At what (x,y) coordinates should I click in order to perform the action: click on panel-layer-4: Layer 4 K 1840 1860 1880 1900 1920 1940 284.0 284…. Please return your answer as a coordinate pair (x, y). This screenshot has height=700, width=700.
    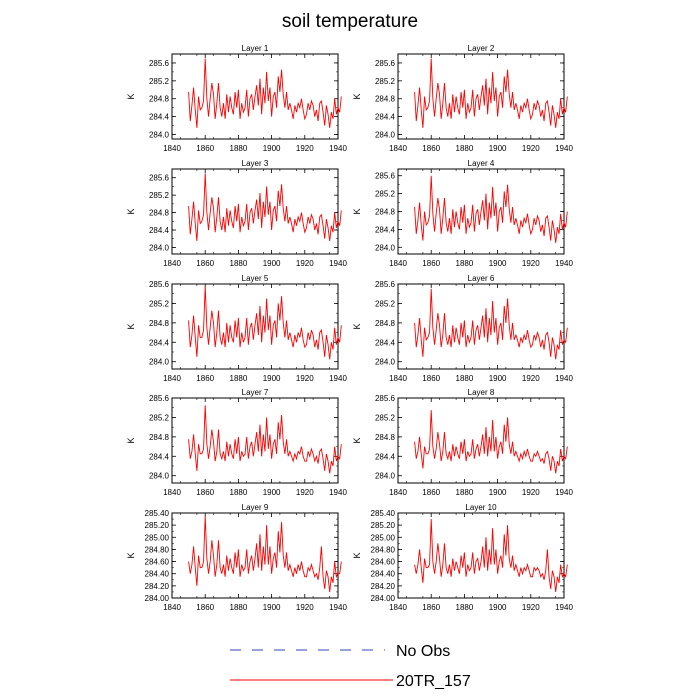
    Looking at the image, I should click on (462, 213).